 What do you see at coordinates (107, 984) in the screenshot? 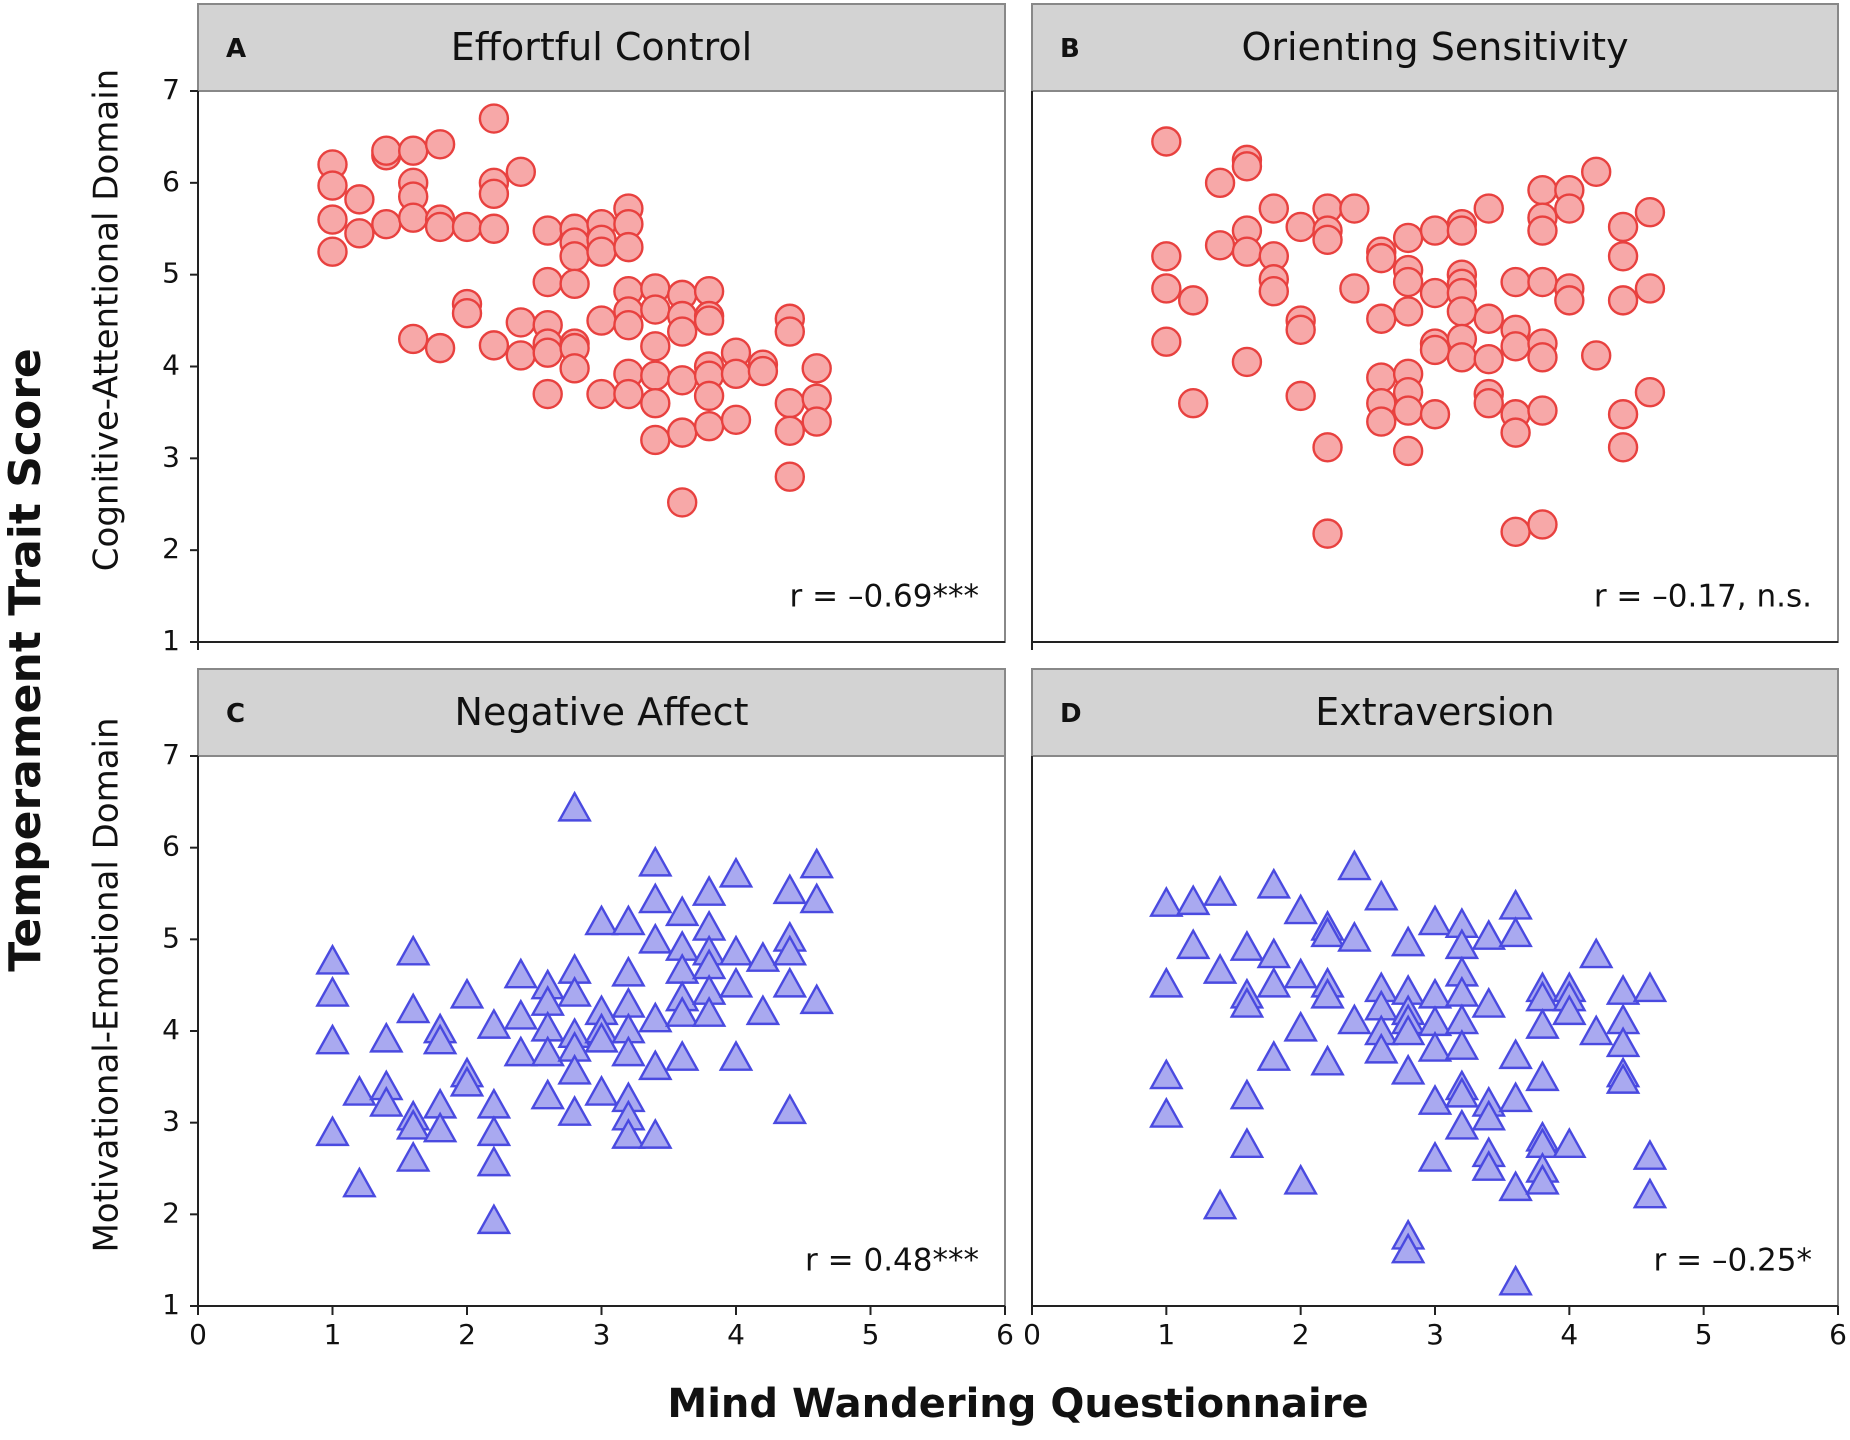
I see `row-label: Motivational-Emotional Domain` at bounding box center [107, 984].